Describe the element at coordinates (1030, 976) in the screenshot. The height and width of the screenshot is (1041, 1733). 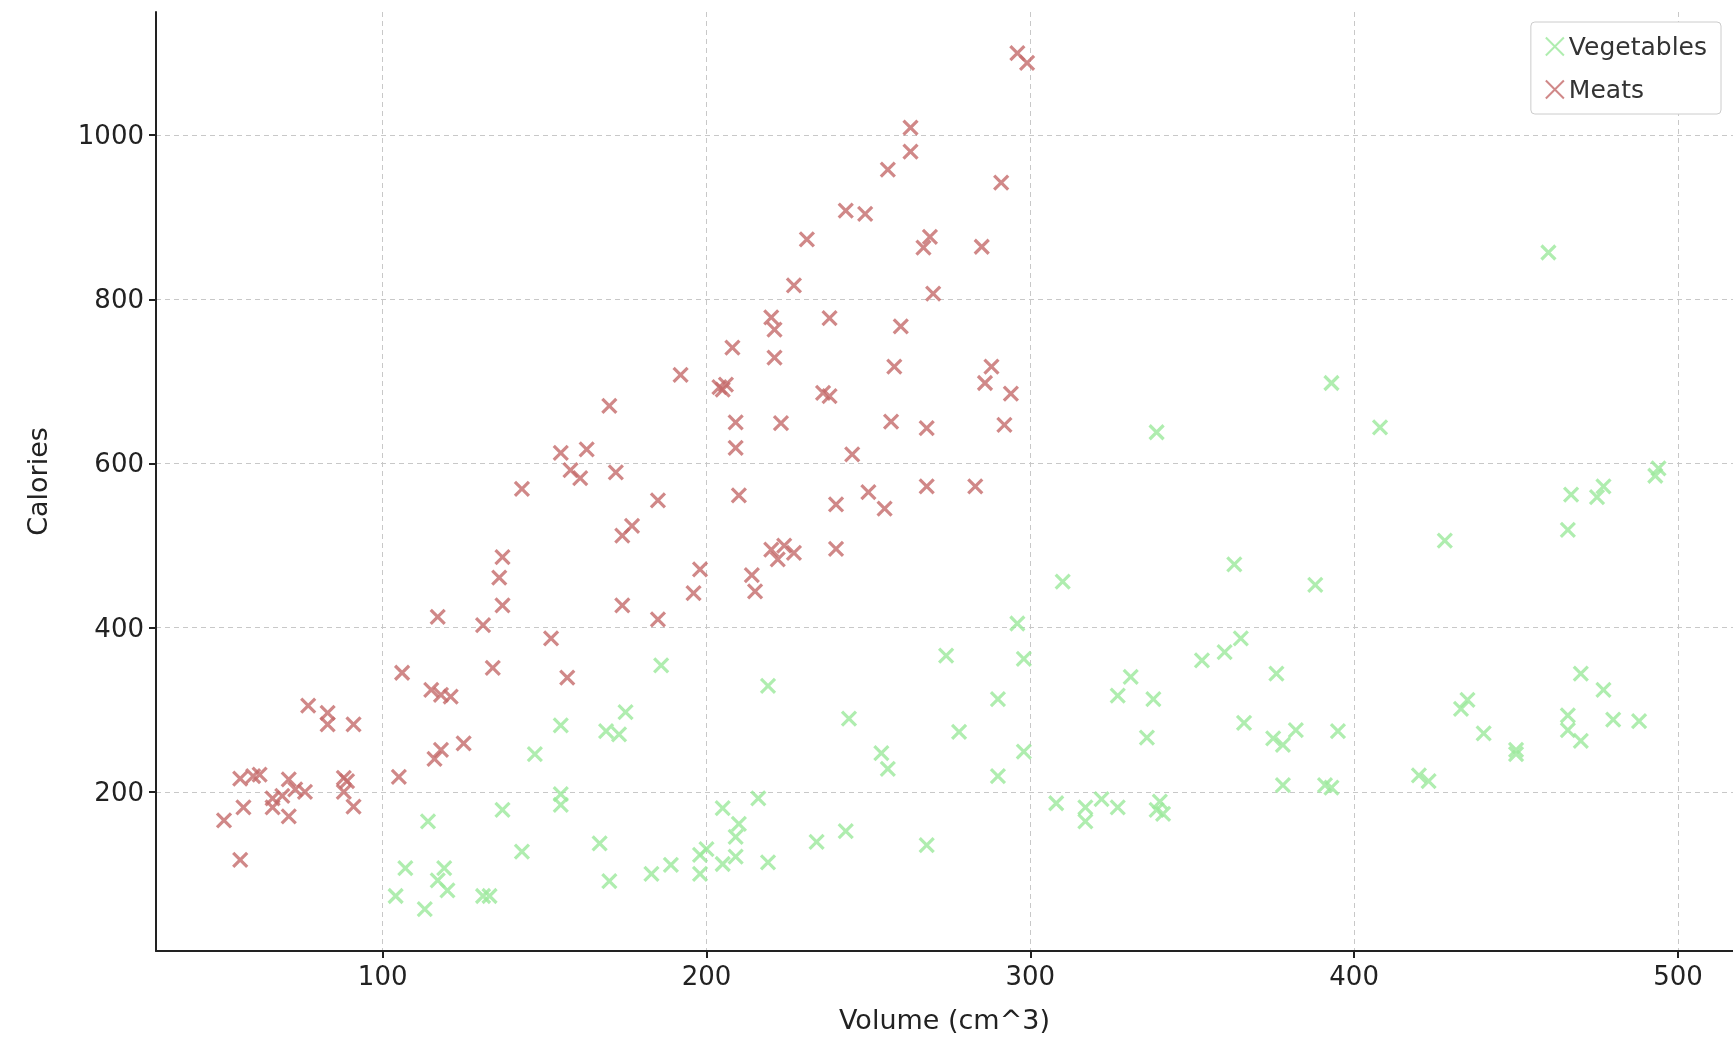
I see `x-tick-label: 300` at that location.